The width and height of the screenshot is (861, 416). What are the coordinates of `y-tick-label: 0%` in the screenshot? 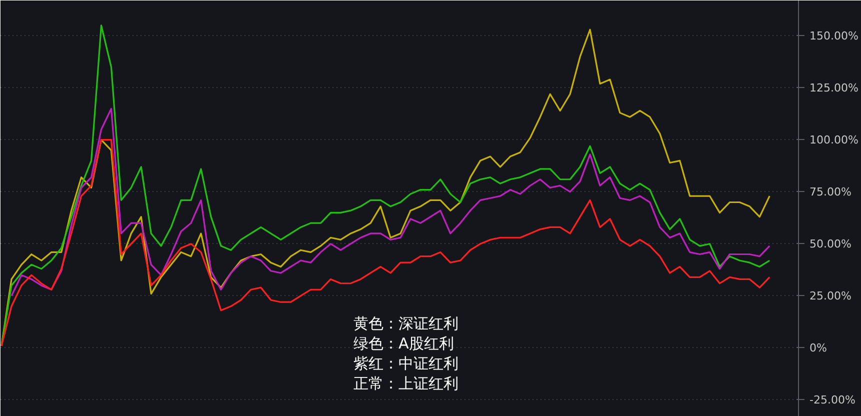 It's located at (818, 347).